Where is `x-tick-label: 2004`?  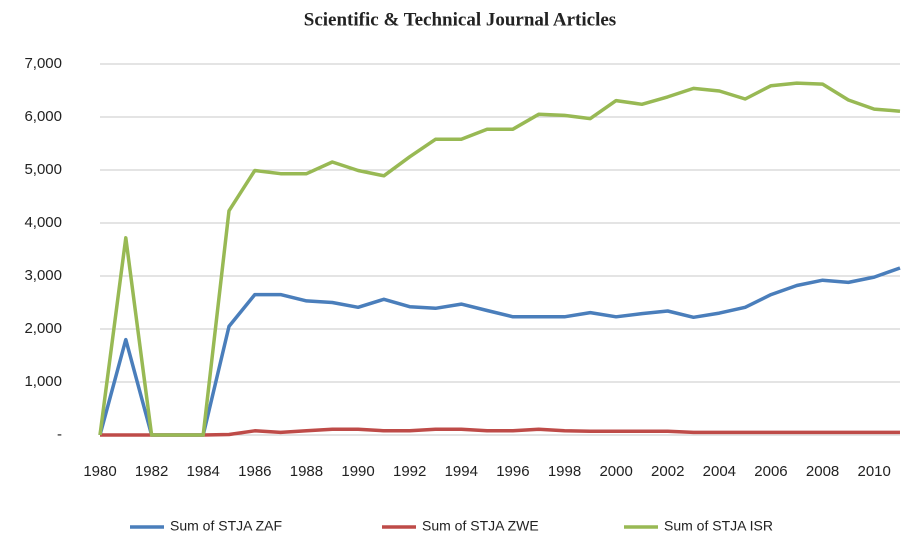
x-tick-label: 2004 is located at coordinates (719, 471).